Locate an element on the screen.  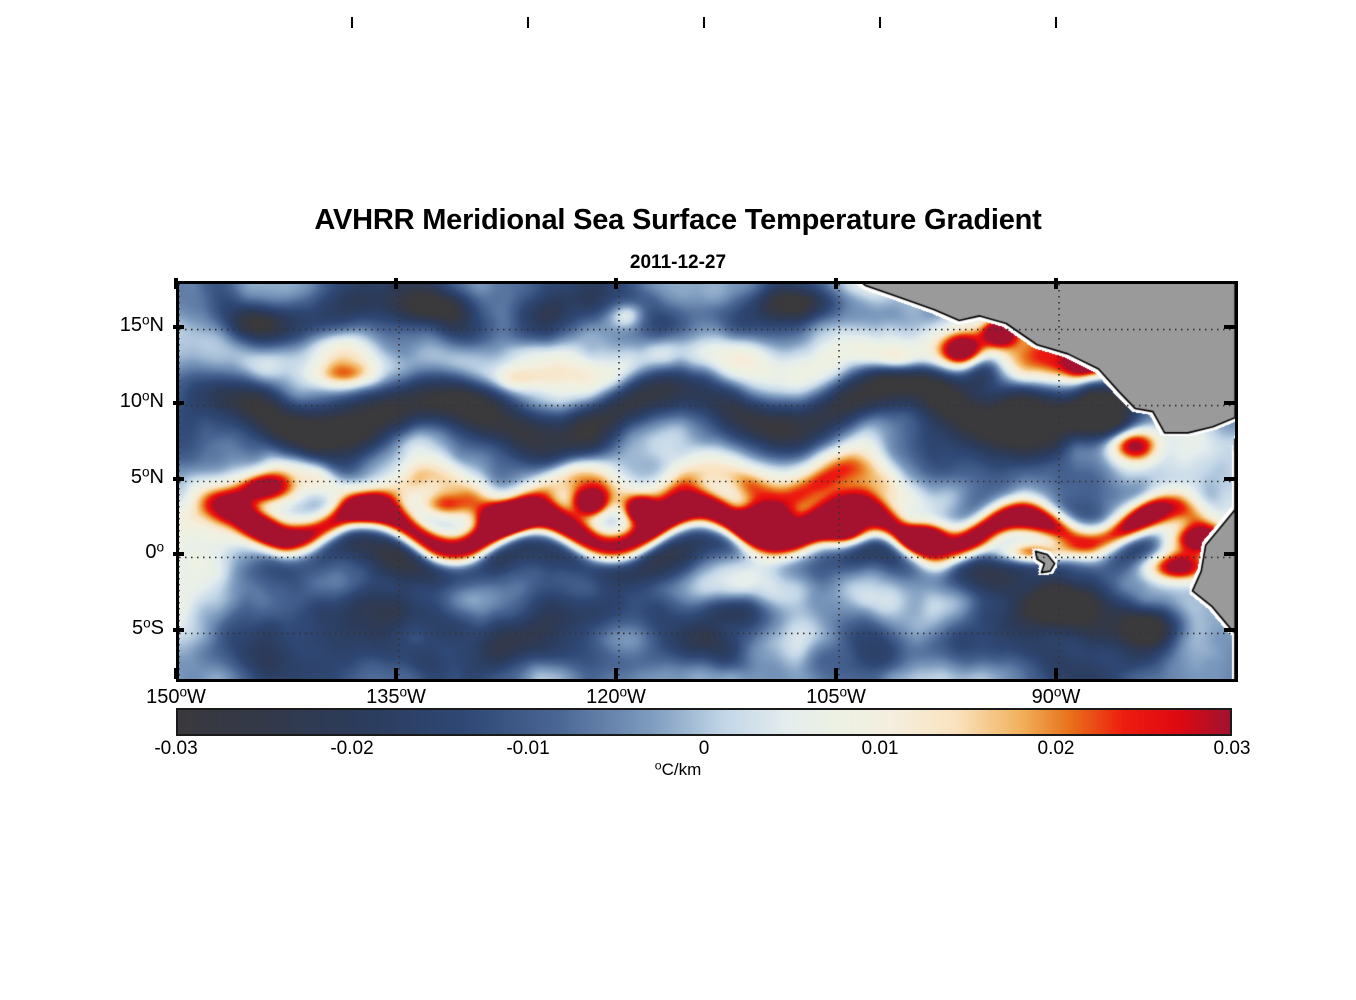
figure-subtitle: 2011-12-27 is located at coordinates (678, 262).